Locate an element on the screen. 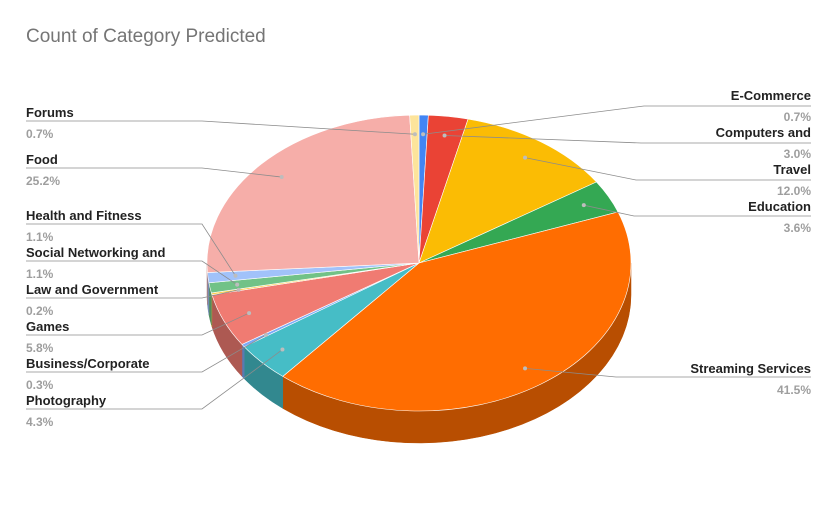 This screenshot has width=837, height=517. slice-pct-8: 0.2% is located at coordinates (40, 311).